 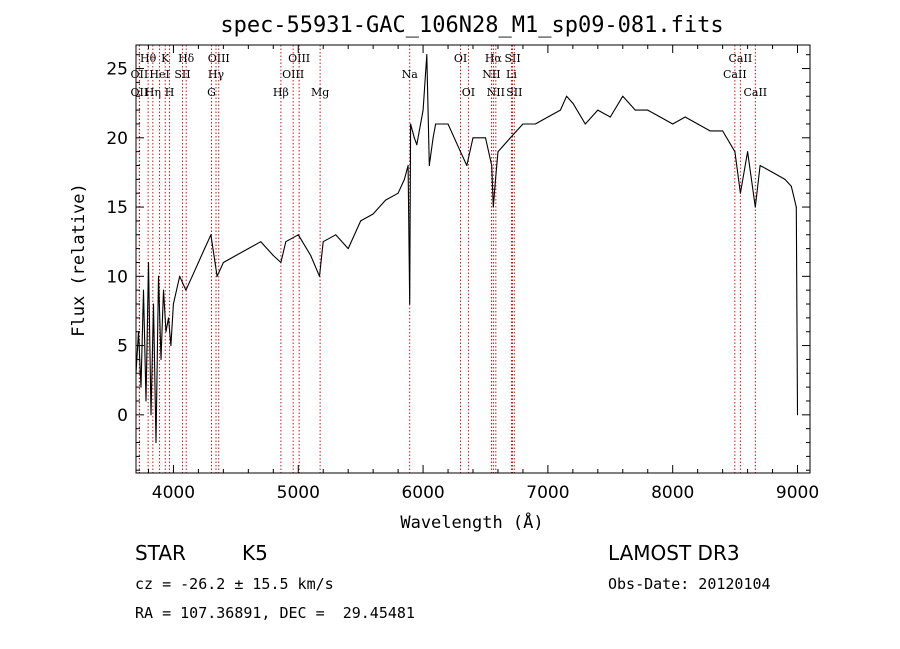 I want to click on redshift-cz: cz = -26.2 ± 15.5 km/s, so click(x=234, y=584).